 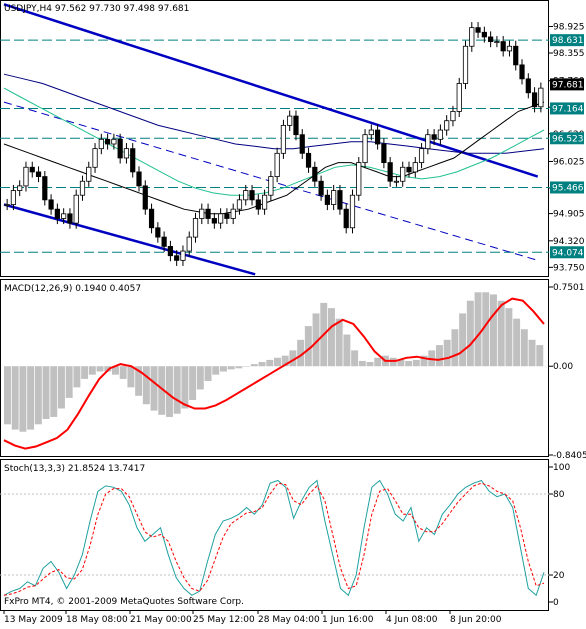 I want to click on level-price-tag-label: 98.631, so click(x=568, y=41).